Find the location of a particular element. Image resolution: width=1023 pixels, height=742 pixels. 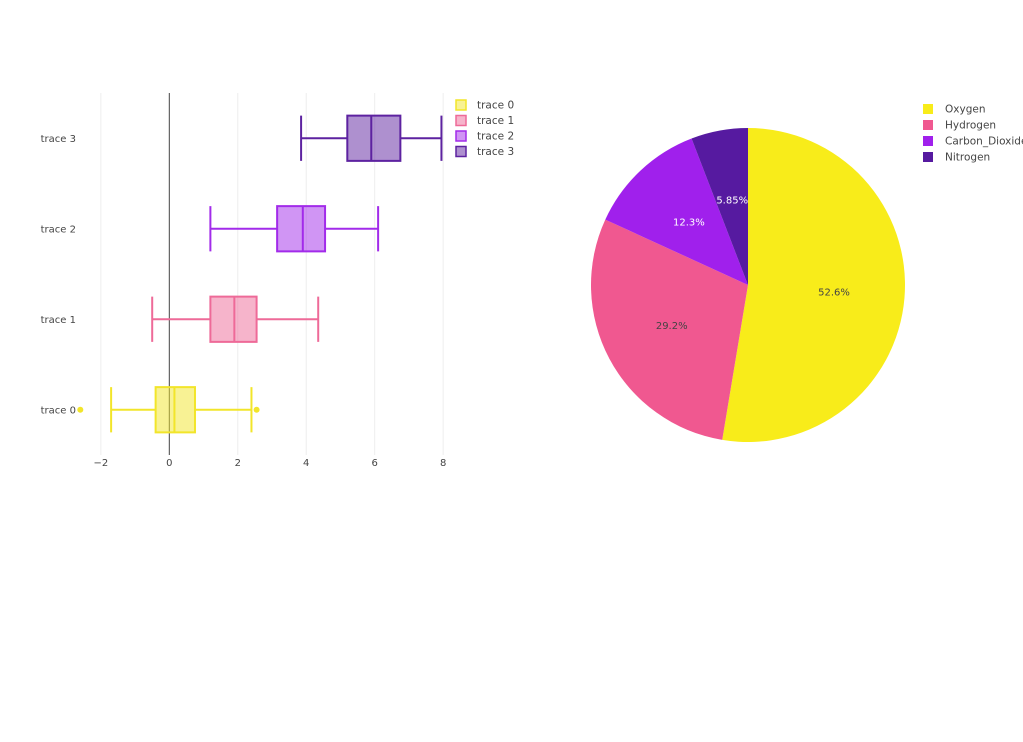

x-tick-label: 4 is located at coordinates (306, 463).